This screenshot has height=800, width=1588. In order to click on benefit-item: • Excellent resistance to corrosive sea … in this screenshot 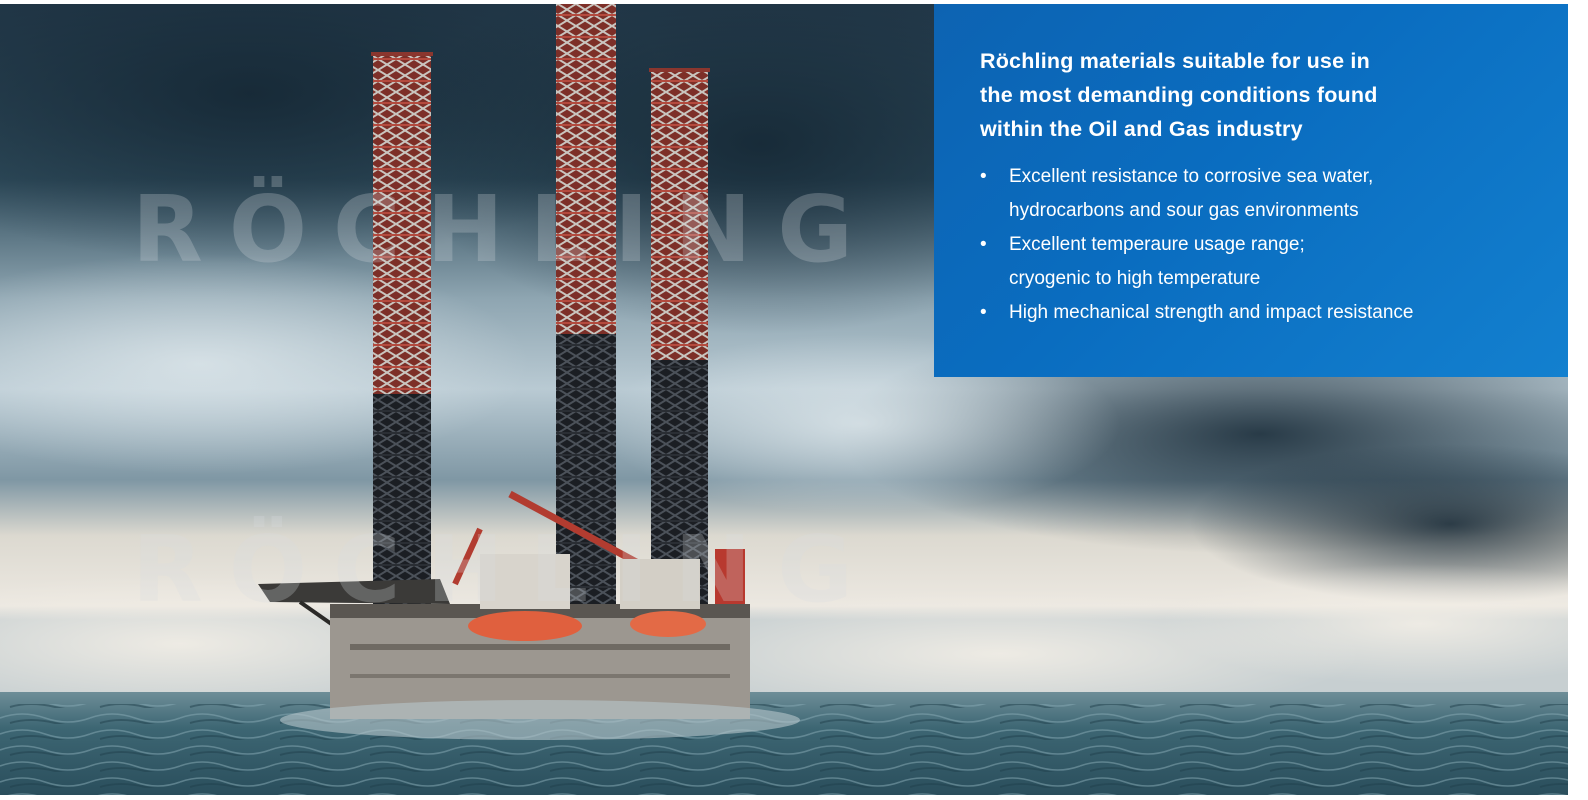, I will do `click(1254, 194)`.